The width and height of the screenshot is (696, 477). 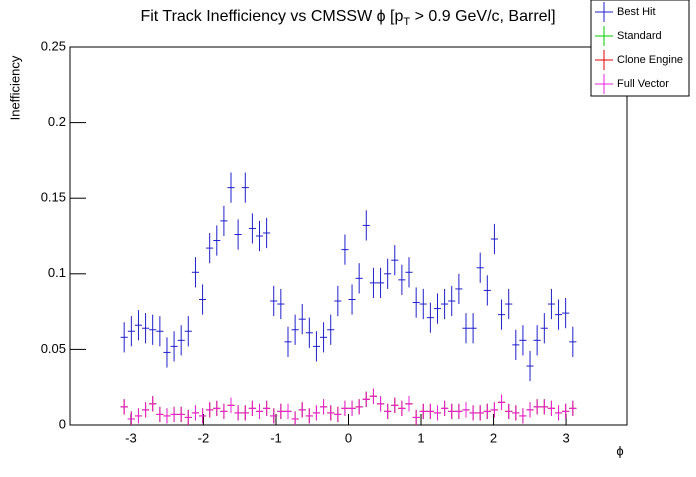 I want to click on legend-label: Full Vector, so click(x=643, y=84).